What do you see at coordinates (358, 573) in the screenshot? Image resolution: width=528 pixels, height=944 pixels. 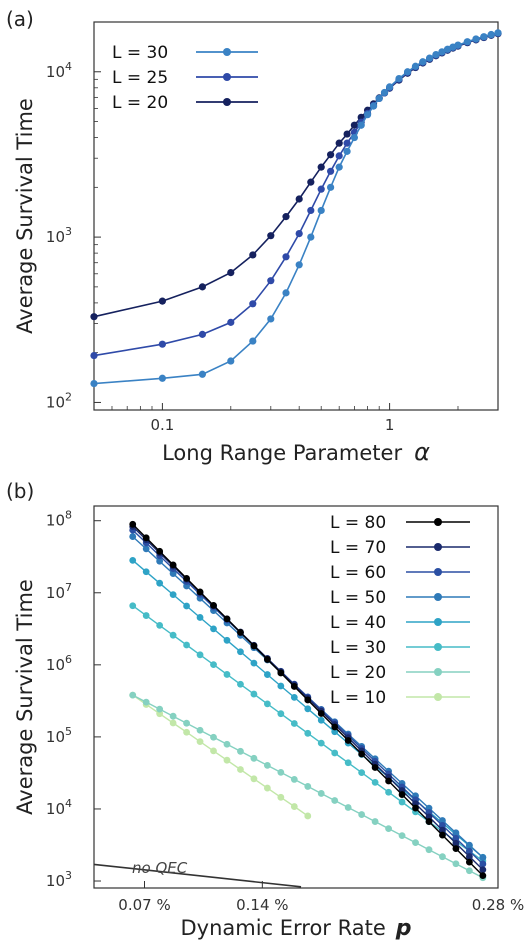 I see `legend-label: L = 60` at bounding box center [358, 573].